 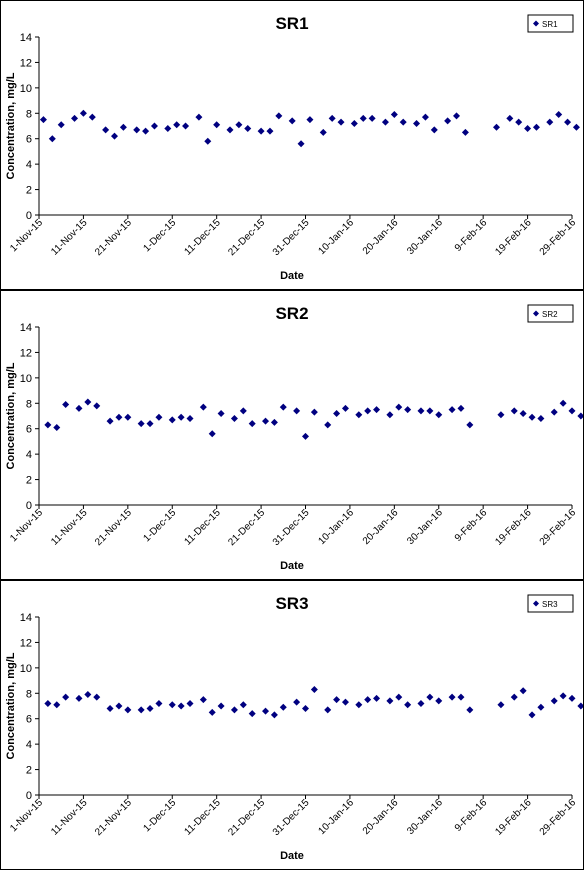 I want to click on x-axis-label: Date, so click(x=292, y=276).